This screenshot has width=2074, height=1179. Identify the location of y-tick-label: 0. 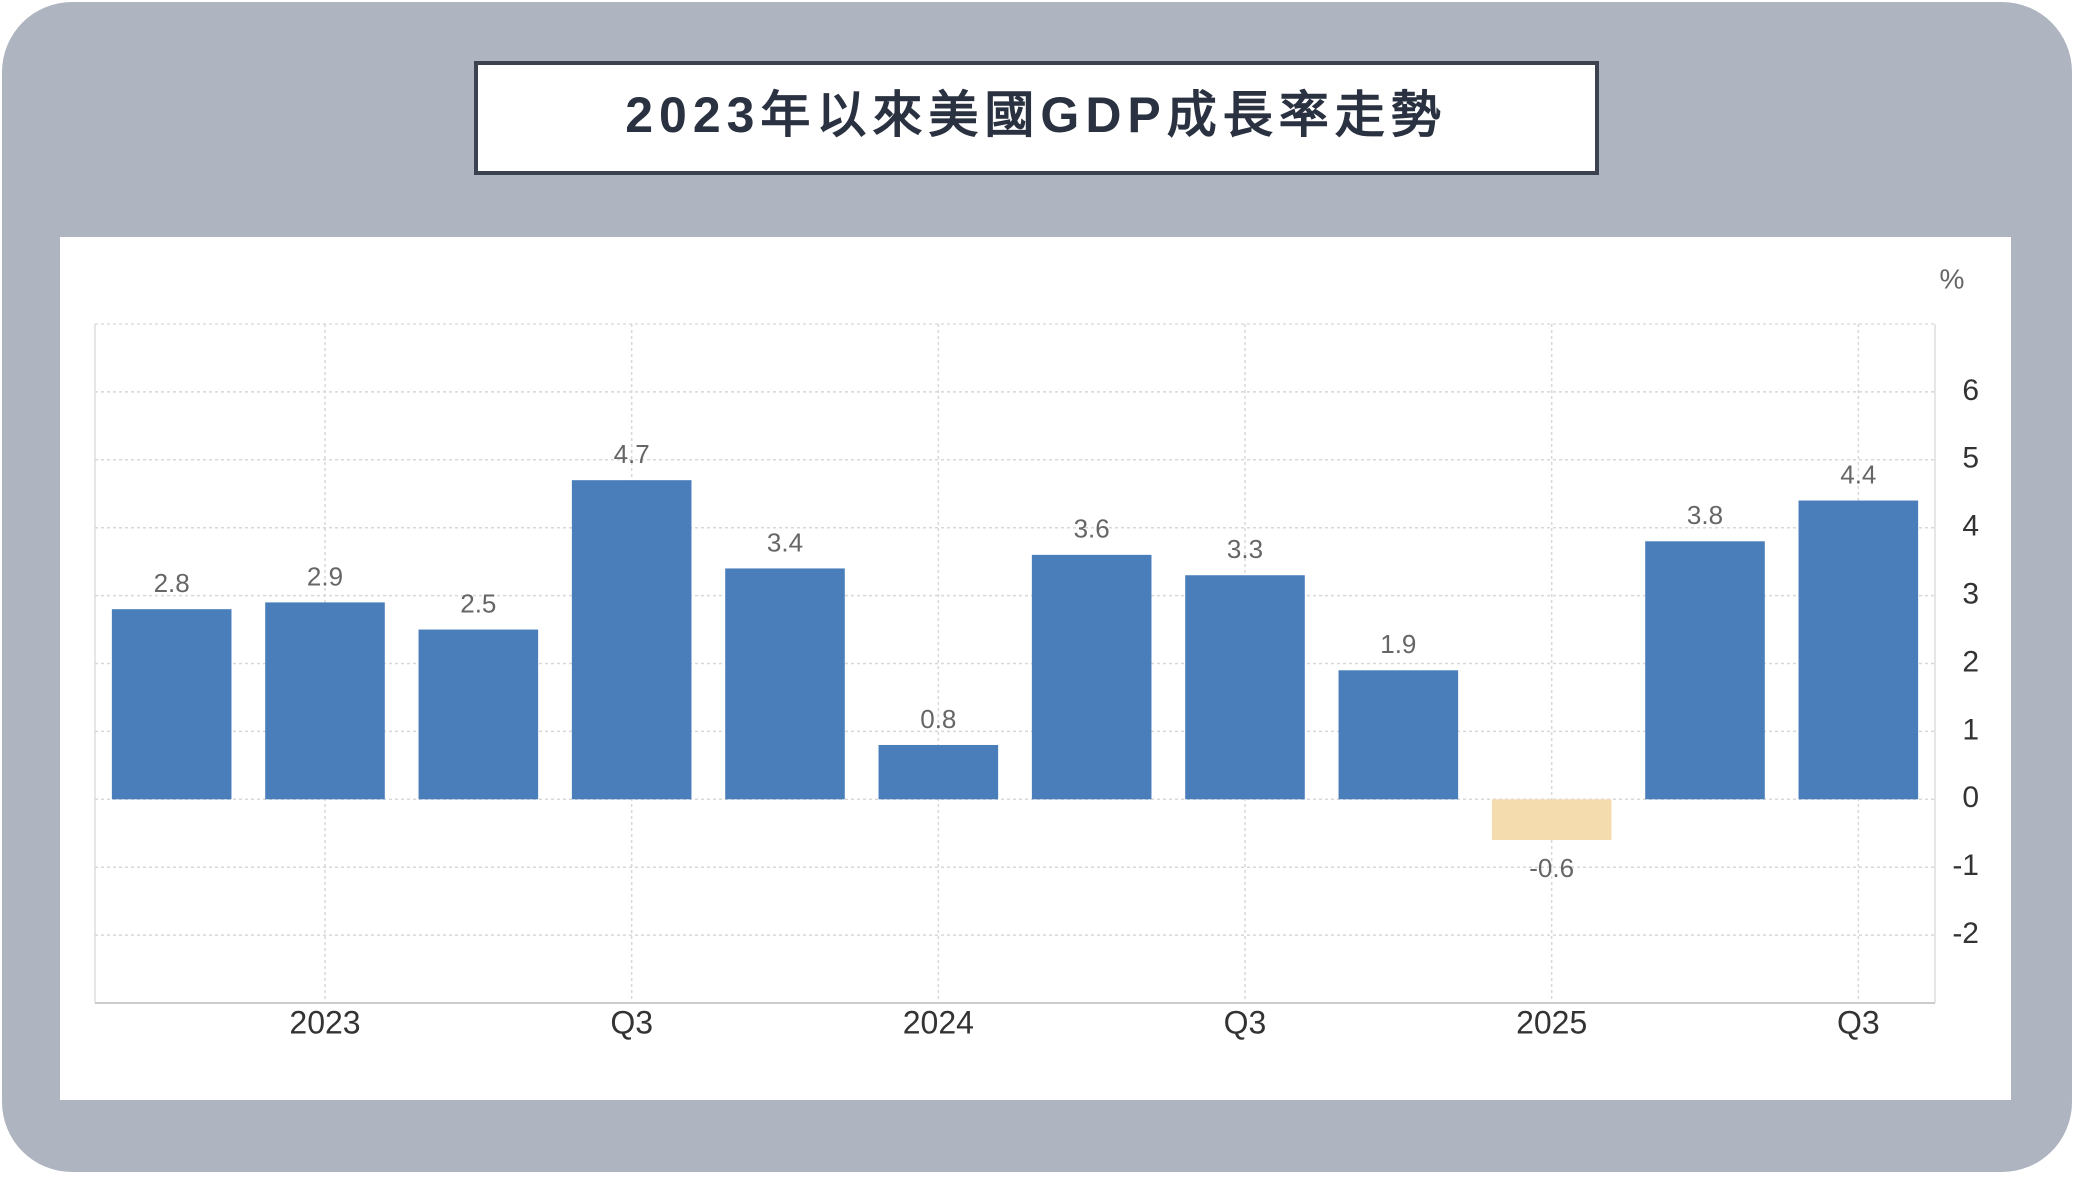
(1970, 797).